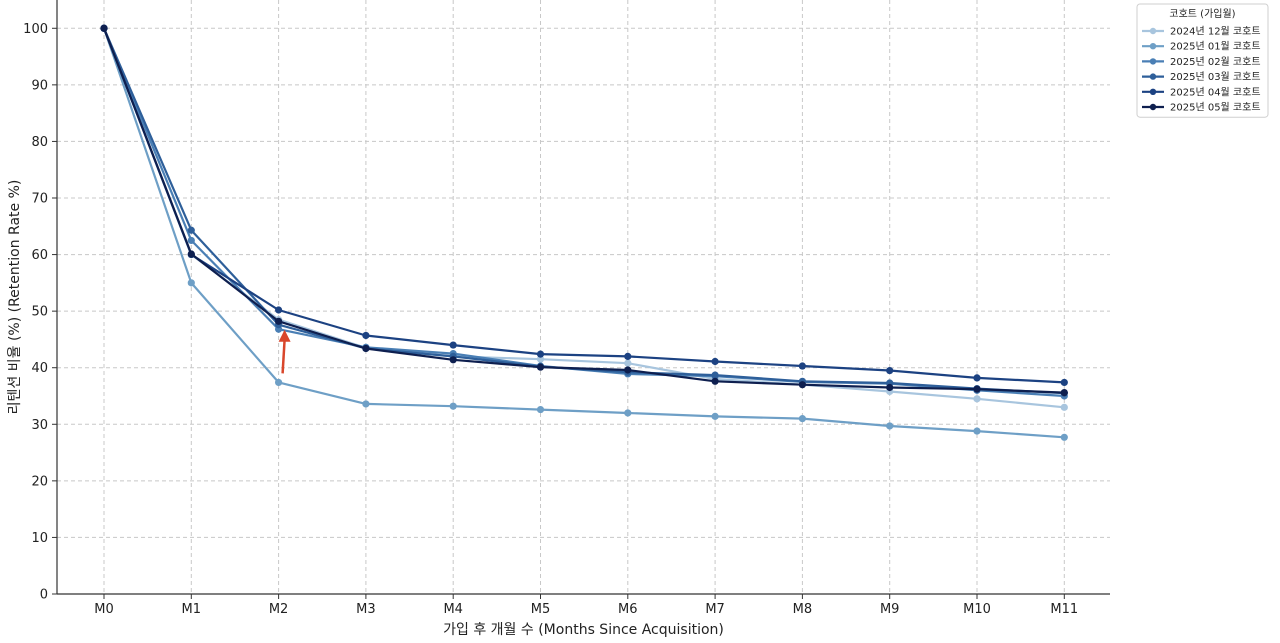 Image resolution: width=1280 pixels, height=643 pixels. Describe the element at coordinates (39, 312) in the screenshot. I see `y-tick-label: 50` at that location.